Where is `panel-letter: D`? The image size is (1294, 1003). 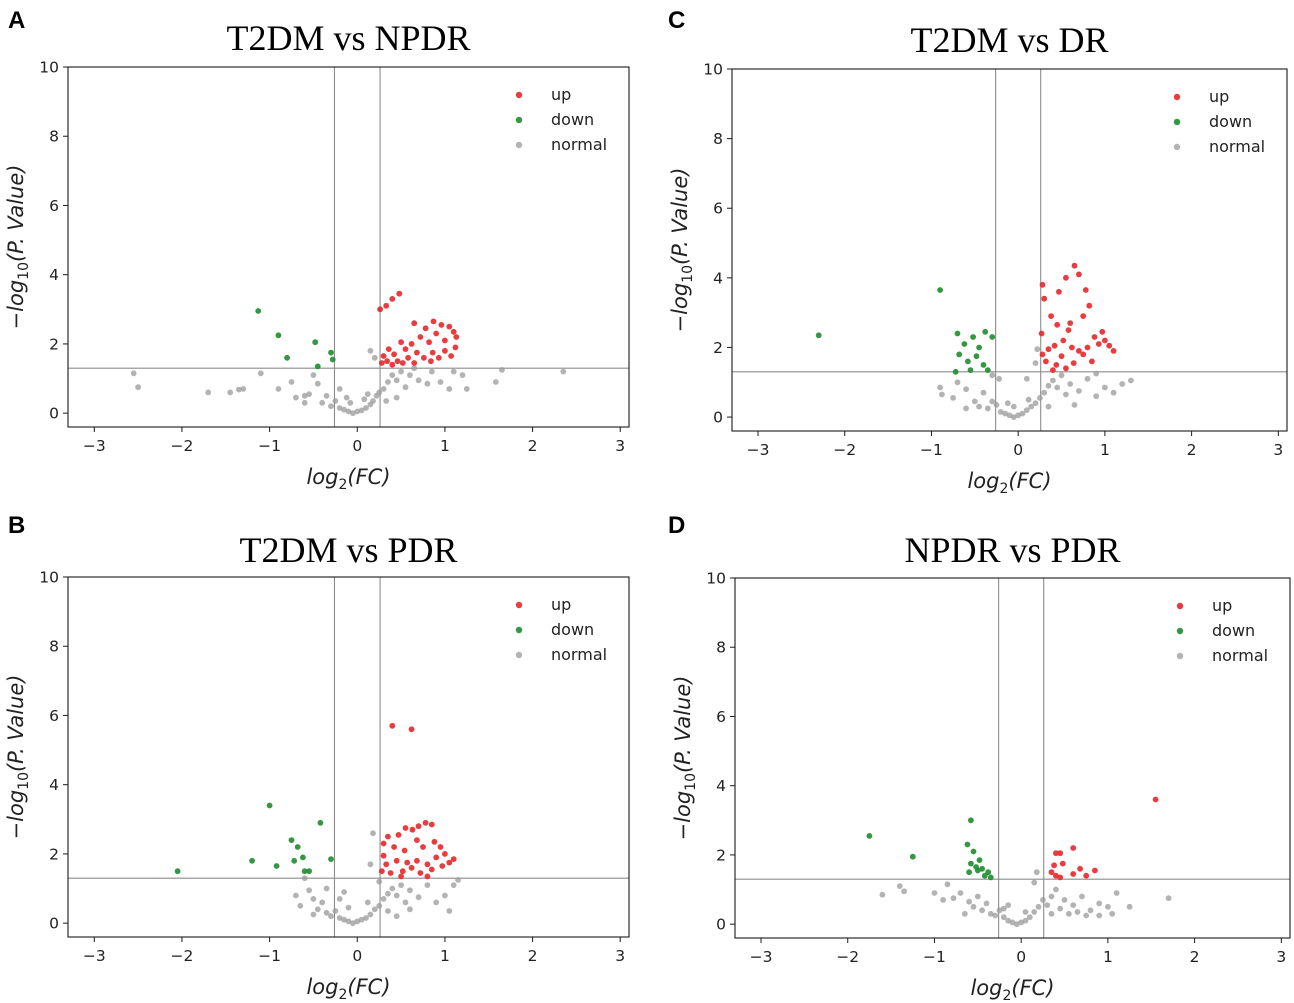 panel-letter: D is located at coordinates (676, 525).